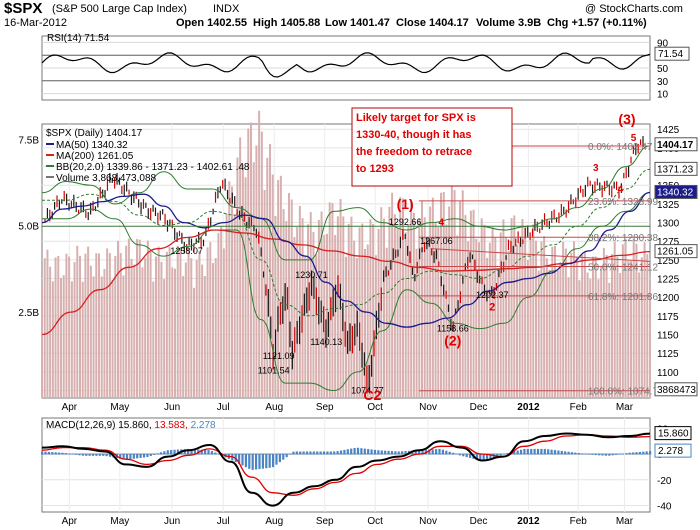 The width and height of the screenshot is (700, 530). I want to click on rsi-title: RSI(14) 71.54, so click(78, 38).